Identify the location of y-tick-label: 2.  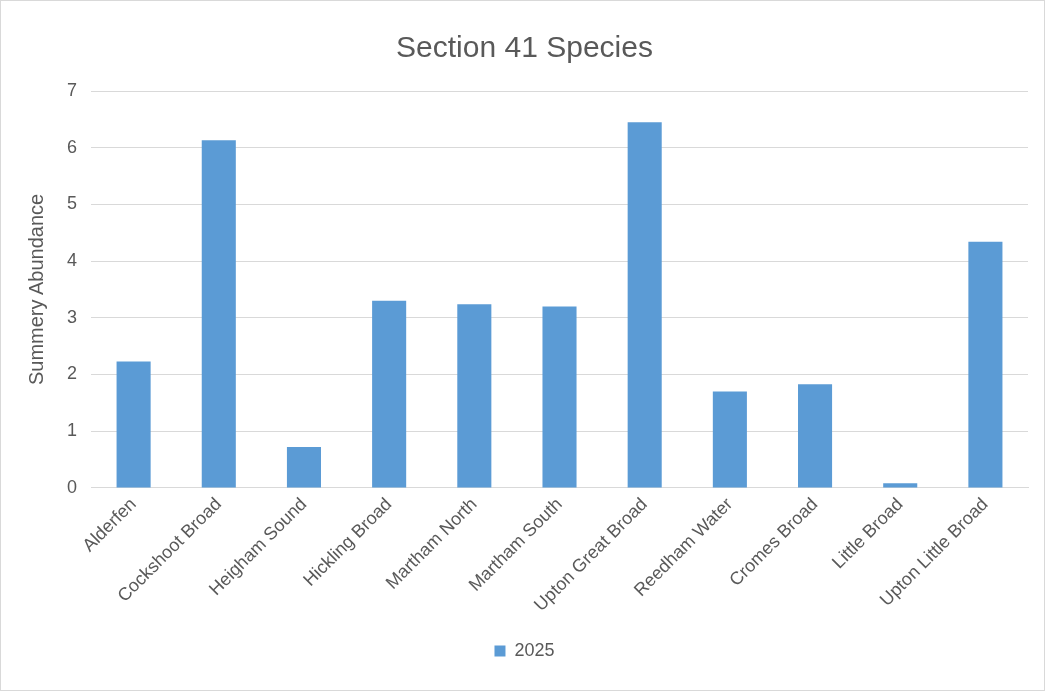
(72, 373).